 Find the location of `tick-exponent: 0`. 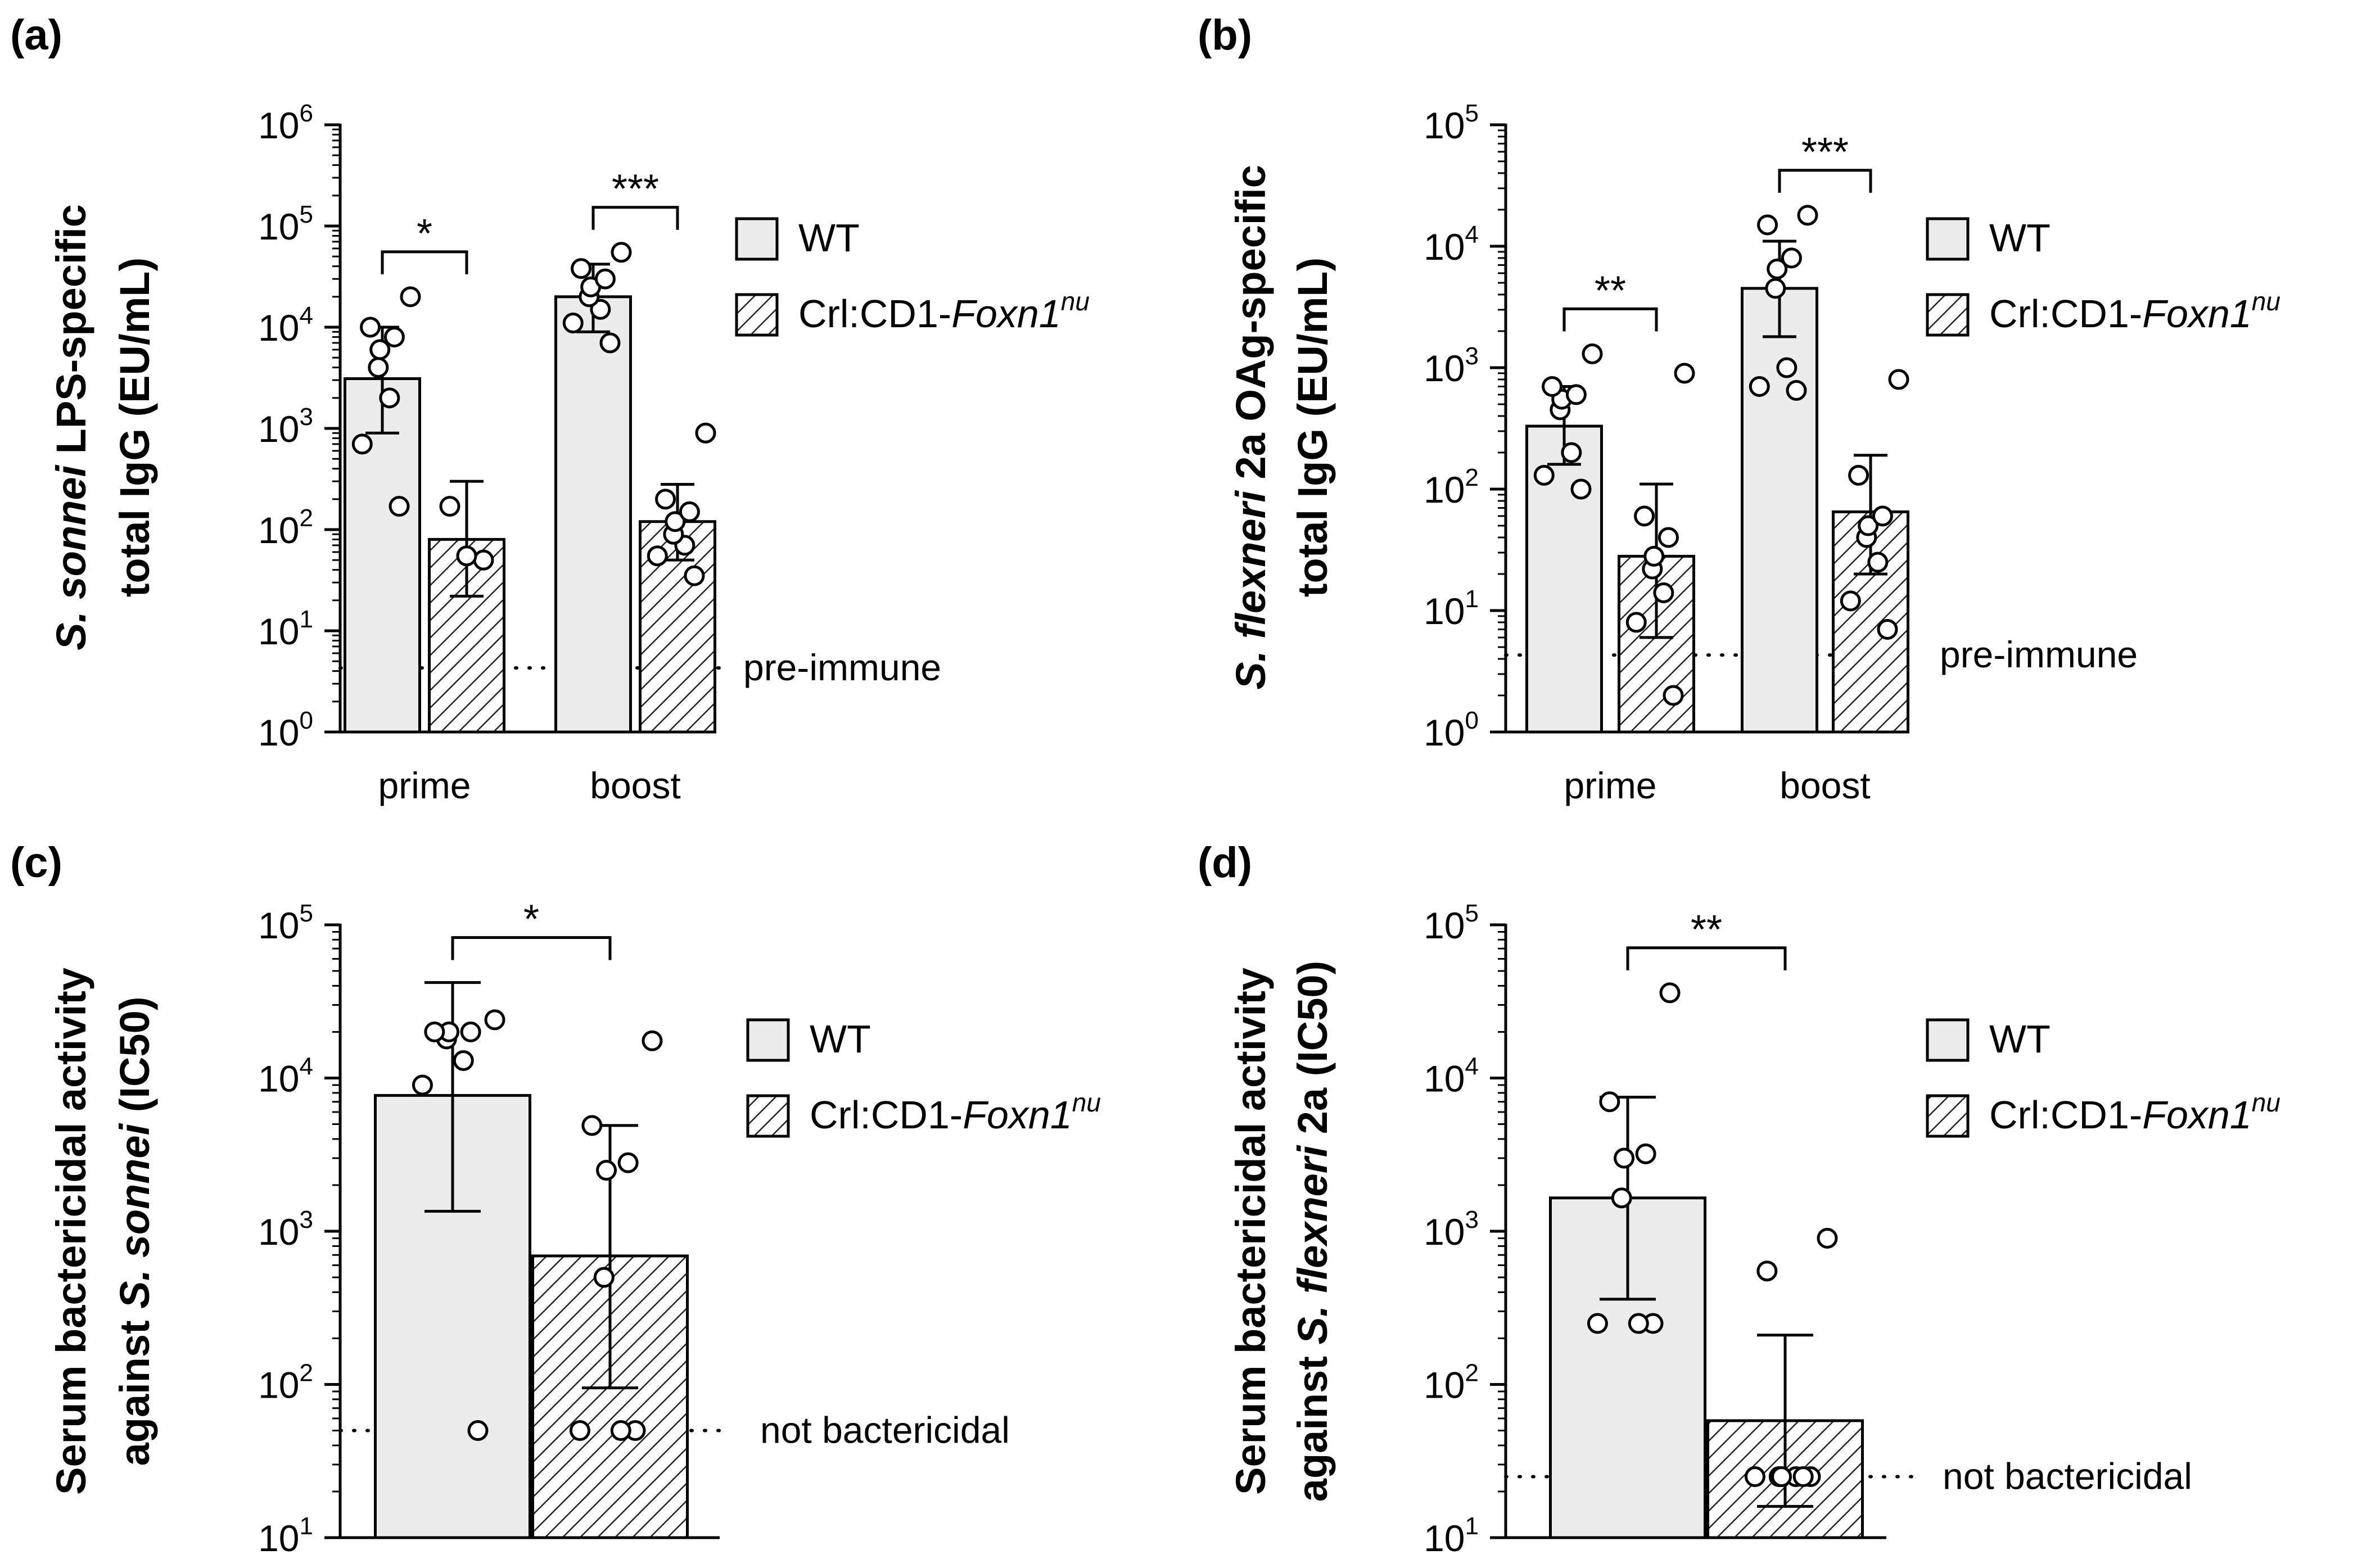

tick-exponent: 0 is located at coordinates (1472, 720).